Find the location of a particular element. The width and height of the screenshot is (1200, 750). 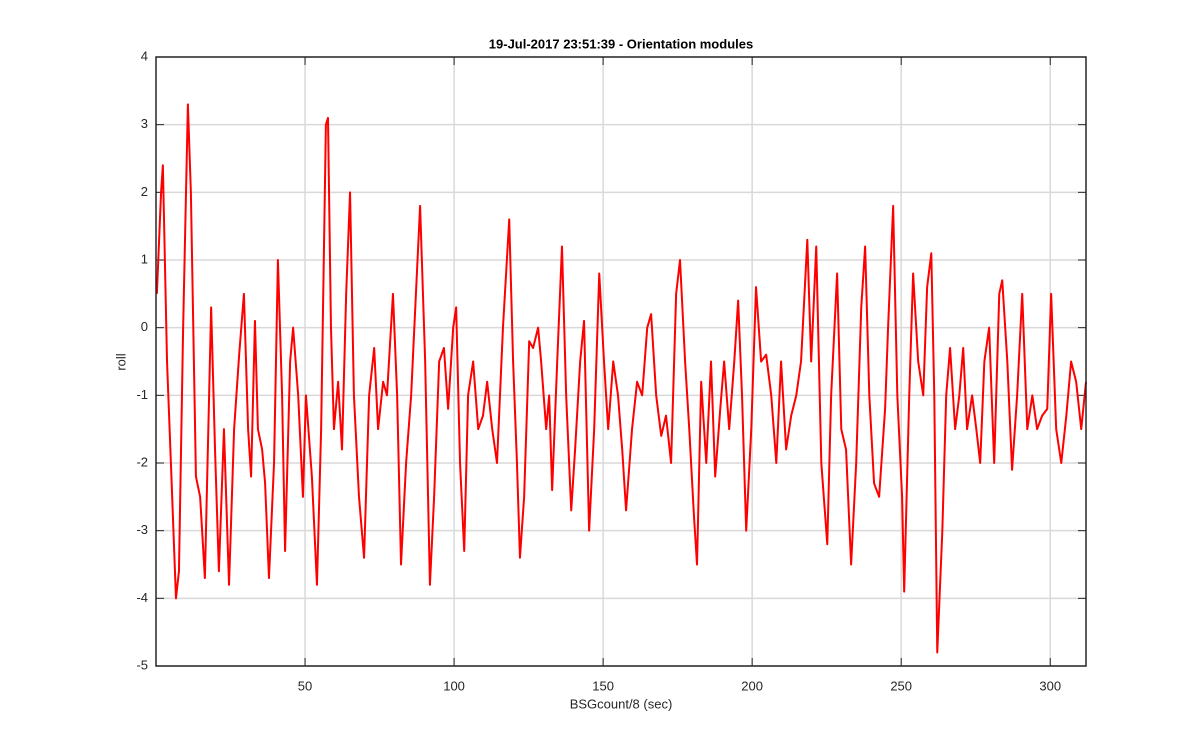

x-axis-label: BSGcount/8 (sec) is located at coordinates (621, 703).